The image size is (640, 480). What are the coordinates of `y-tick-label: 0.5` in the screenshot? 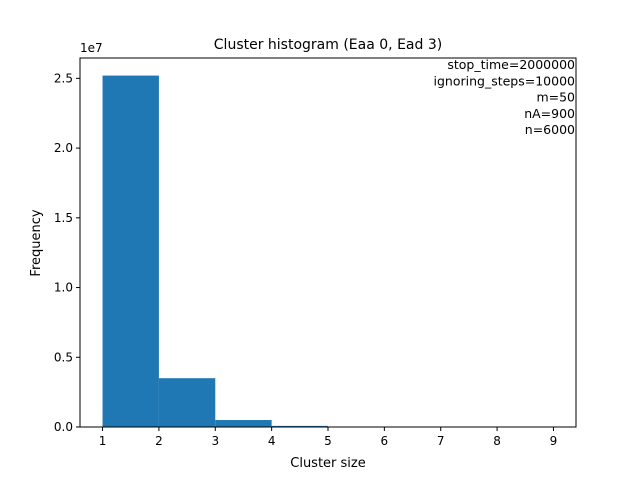 It's located at (63, 357).